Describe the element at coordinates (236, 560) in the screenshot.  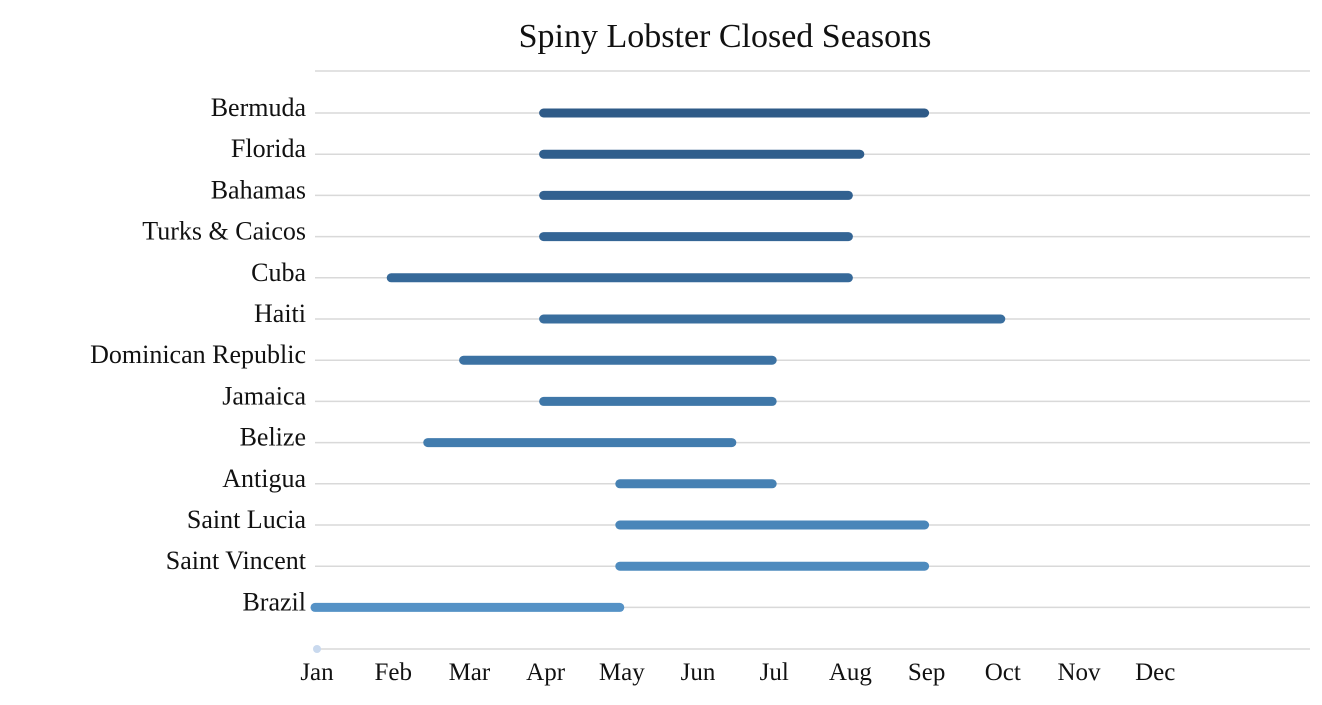
I see `category-label: Saint Vincent` at that location.